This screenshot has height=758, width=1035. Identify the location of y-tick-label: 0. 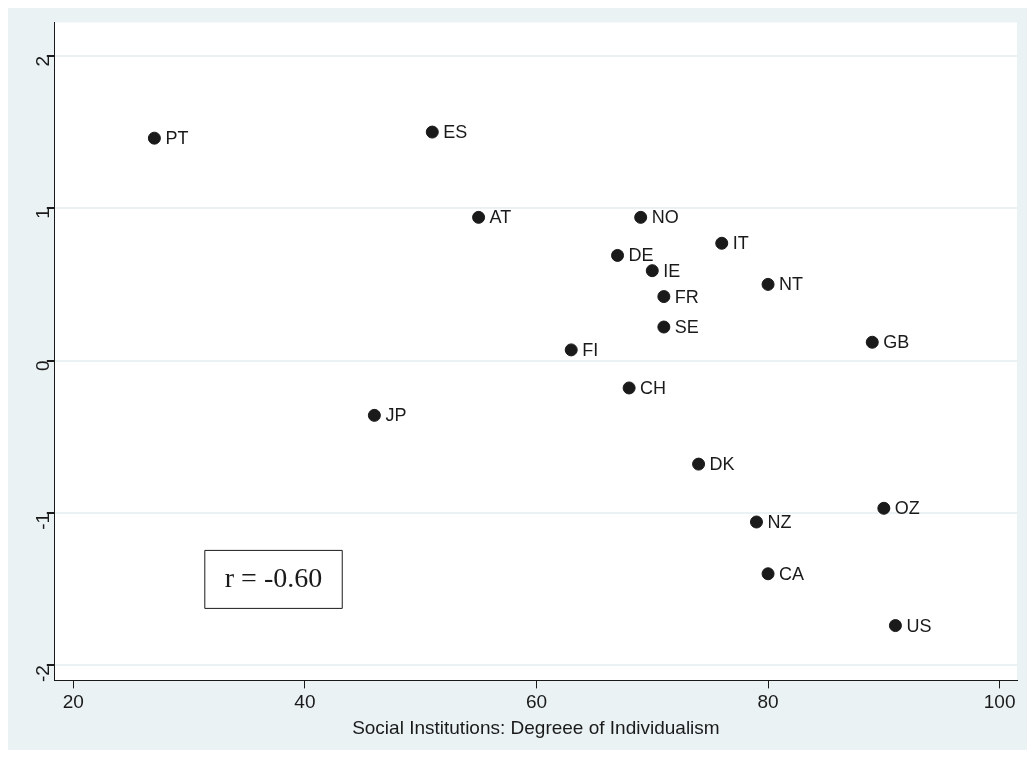
(43, 366).